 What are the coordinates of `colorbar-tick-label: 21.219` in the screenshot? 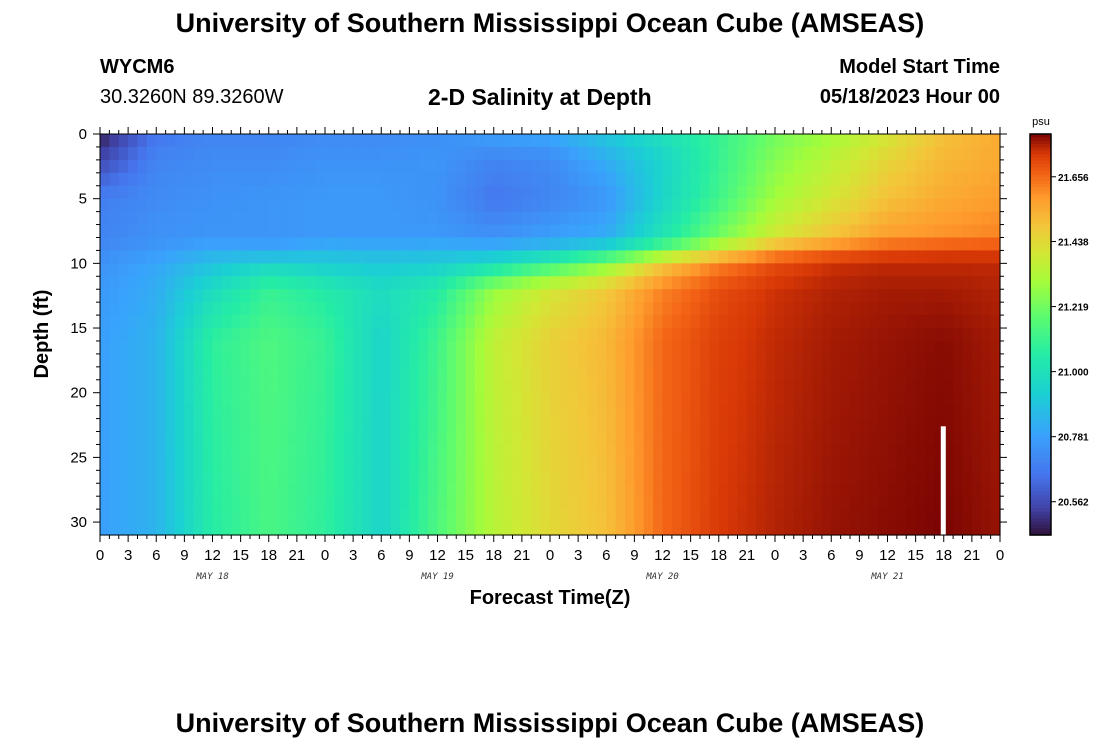 It's located at (1073, 308).